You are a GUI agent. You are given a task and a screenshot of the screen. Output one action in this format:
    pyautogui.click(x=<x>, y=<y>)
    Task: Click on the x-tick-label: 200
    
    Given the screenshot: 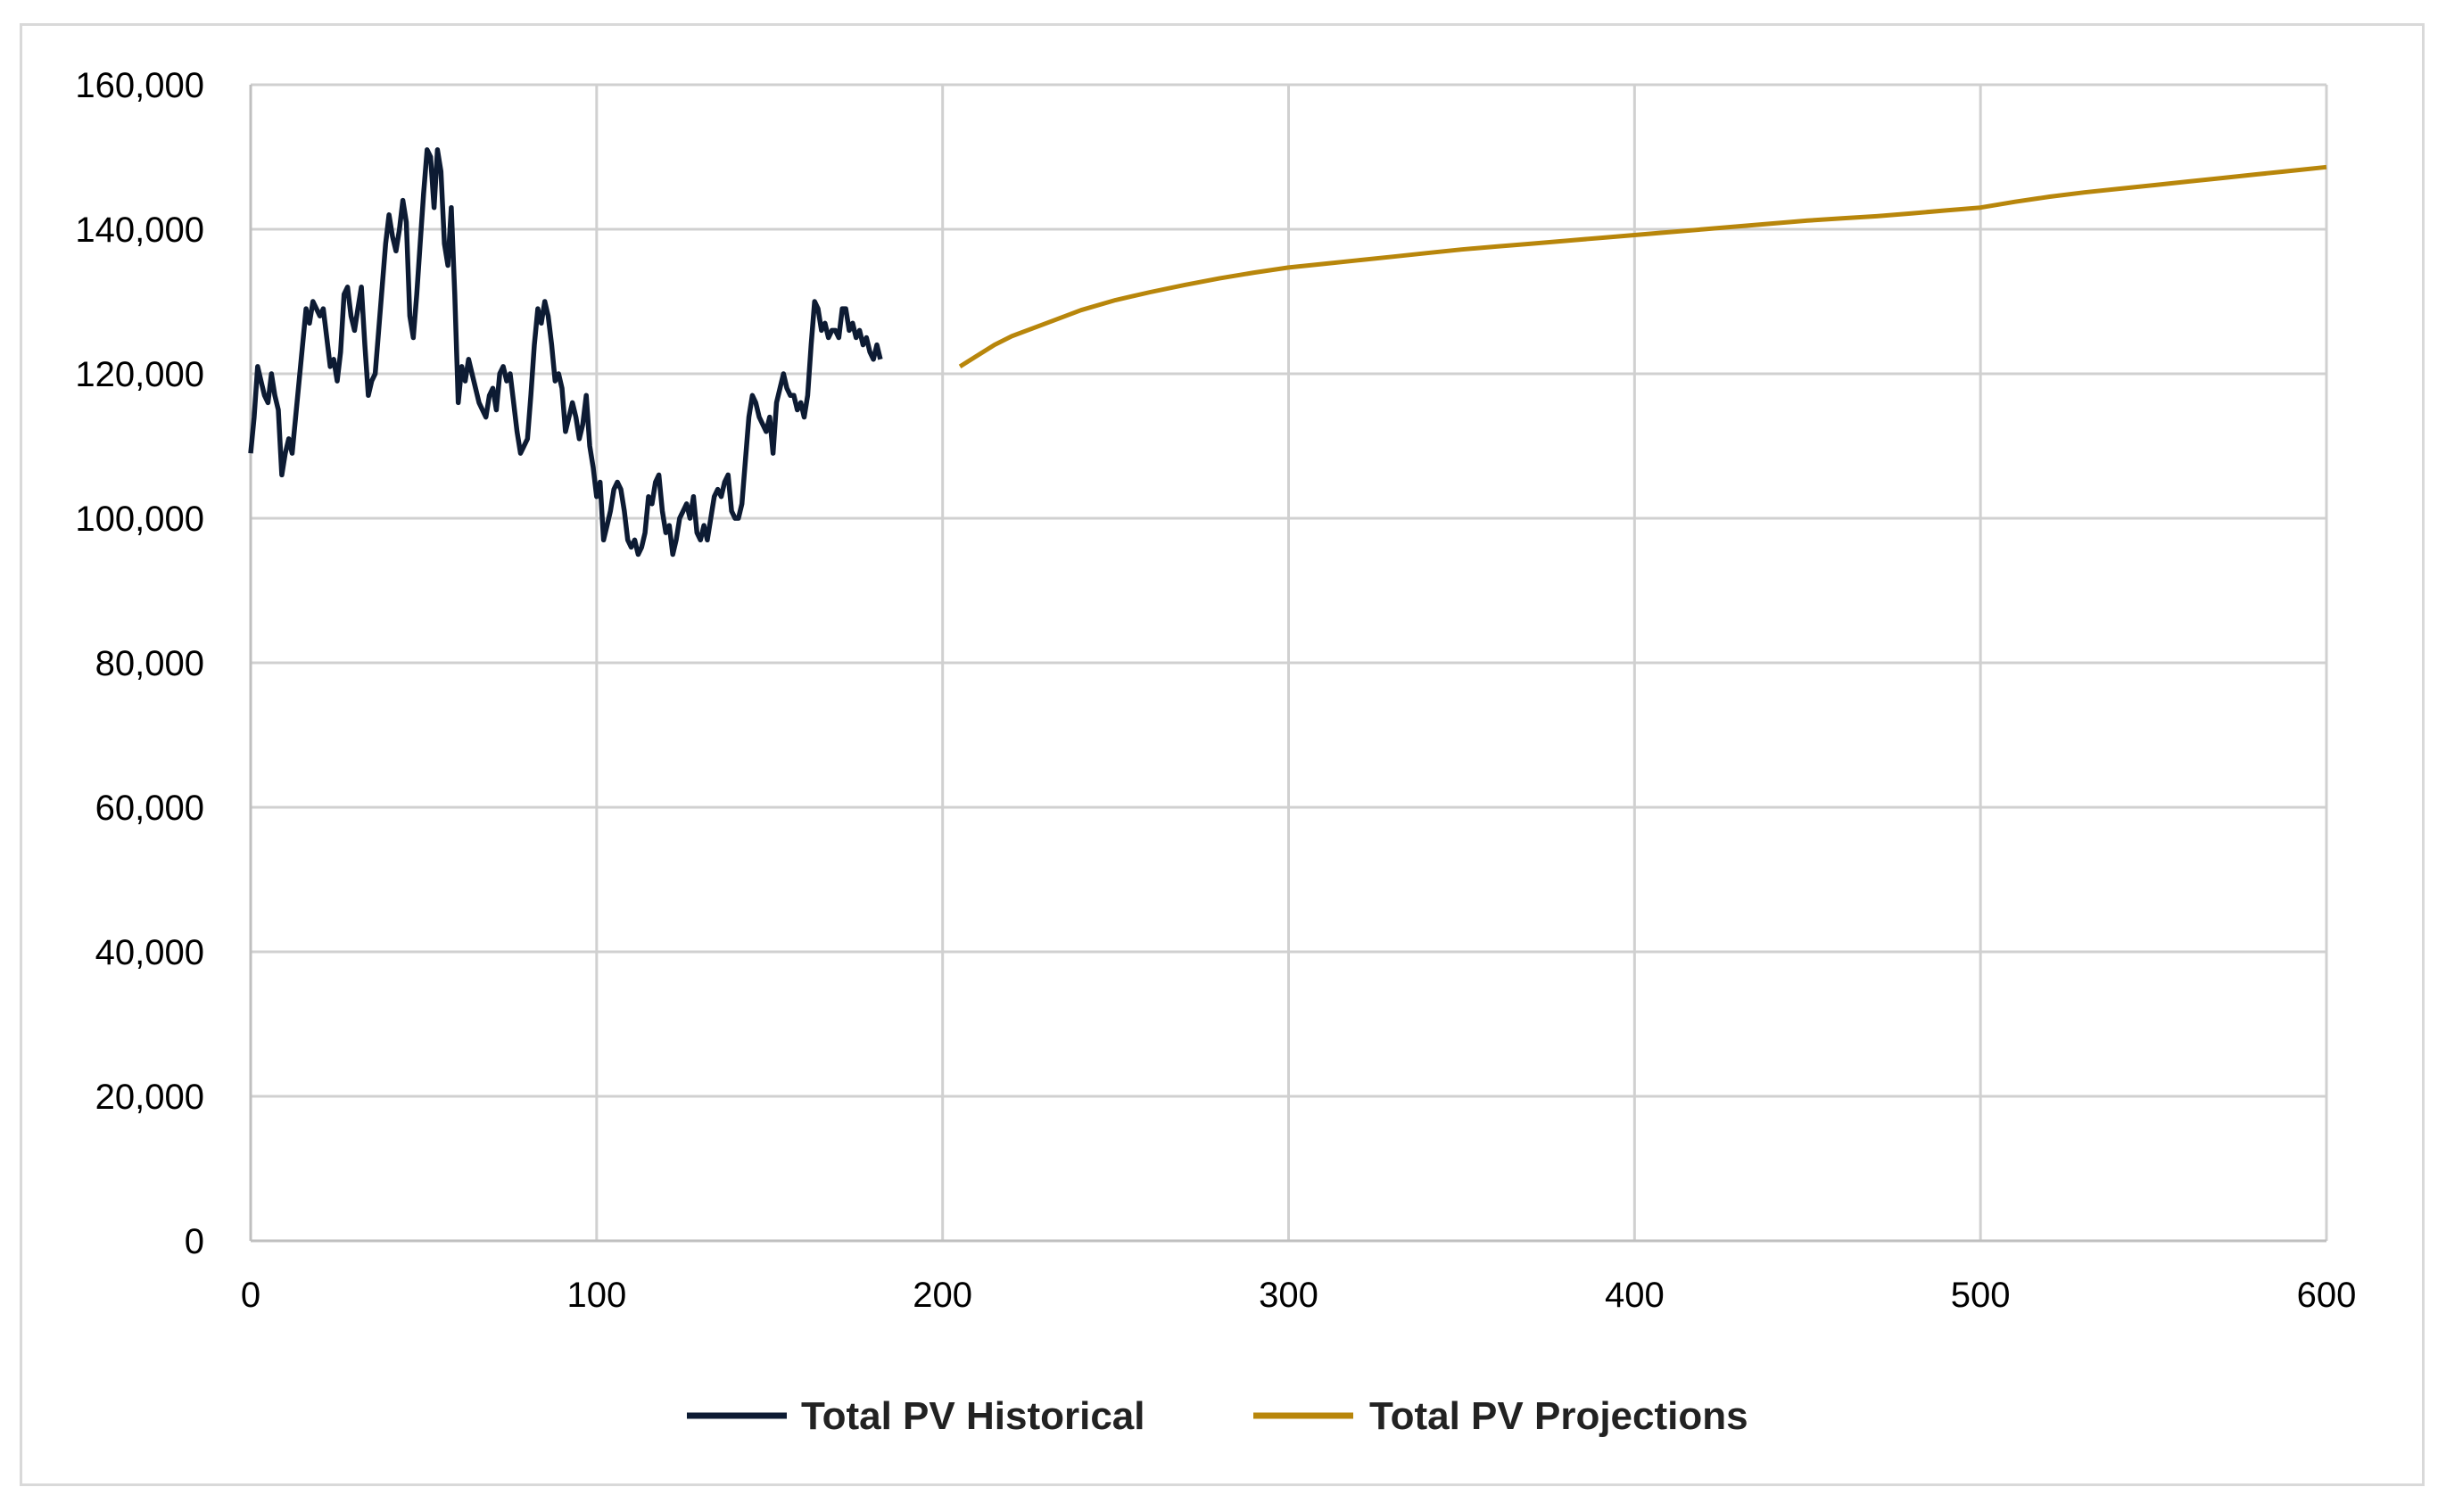 What is the action you would take?
    pyautogui.click(x=942, y=1295)
    